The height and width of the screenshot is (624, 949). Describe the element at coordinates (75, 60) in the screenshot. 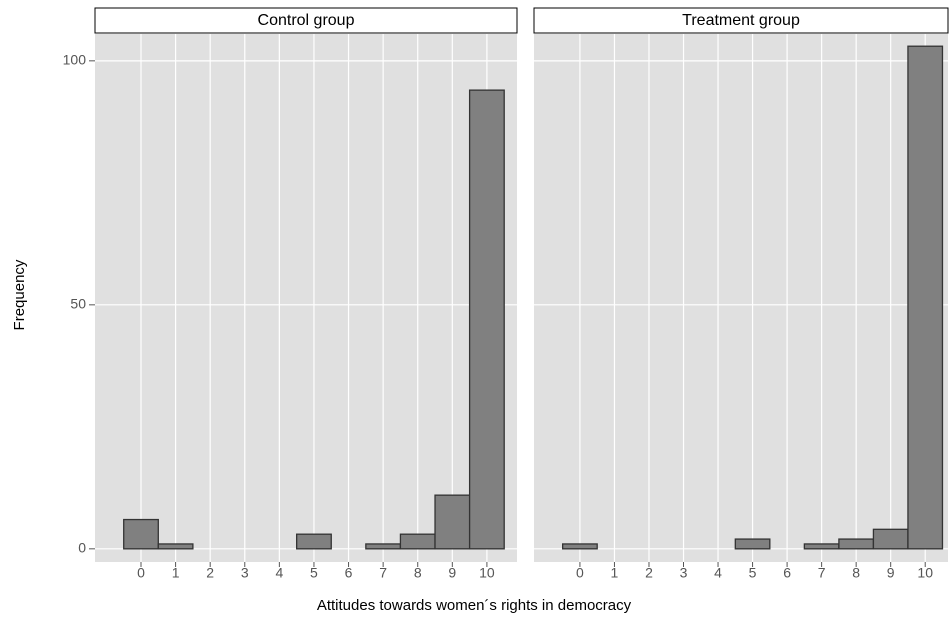

I see `y-tick-label: 100` at that location.